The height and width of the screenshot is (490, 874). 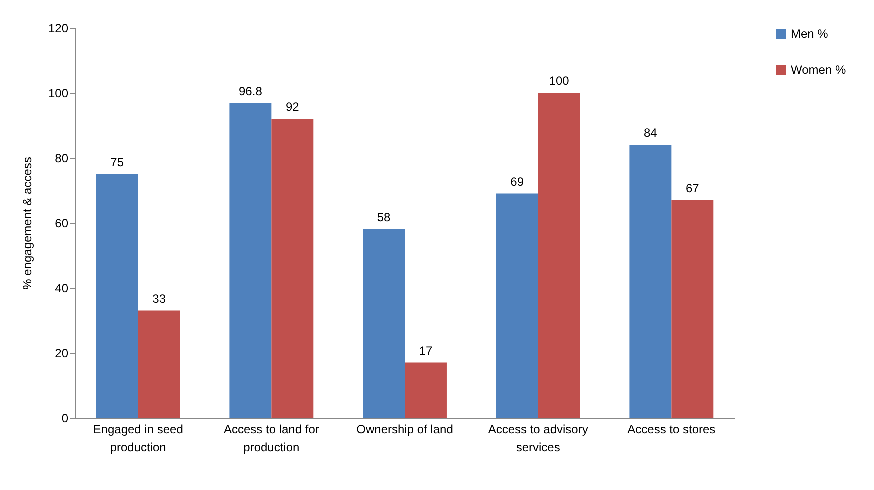 I want to click on x-tick-label: Access to land for production, so click(x=272, y=438).